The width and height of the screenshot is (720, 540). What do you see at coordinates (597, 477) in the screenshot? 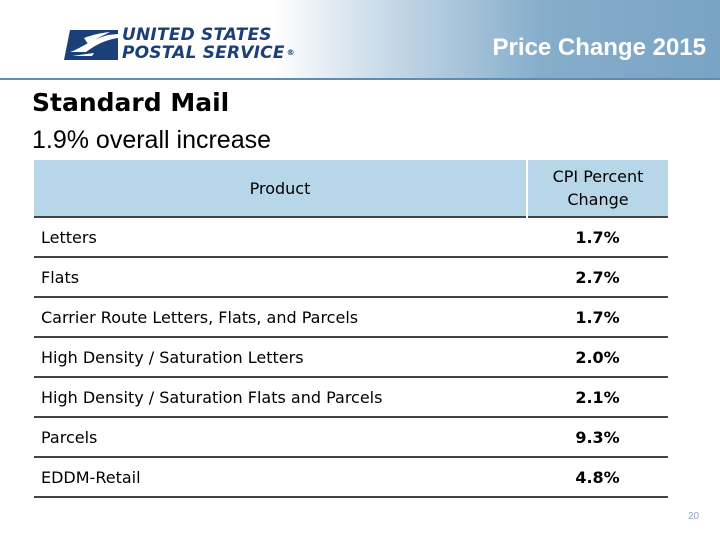
I see `cpi-cell: 4.8%` at bounding box center [597, 477].